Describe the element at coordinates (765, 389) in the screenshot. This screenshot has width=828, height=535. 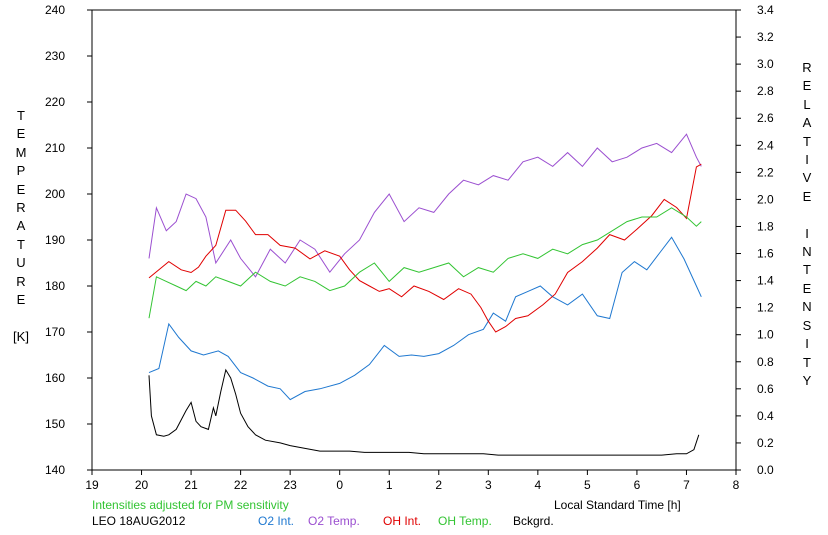
I see `y-right-tick-label: 0.6` at that location.